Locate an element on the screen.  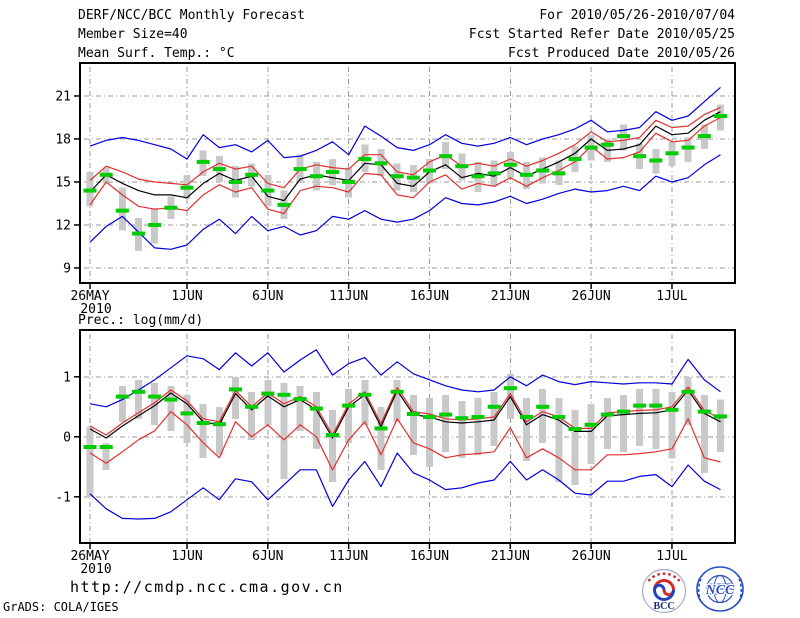
temp-spread-lower-line is located at coordinates (405, 165).